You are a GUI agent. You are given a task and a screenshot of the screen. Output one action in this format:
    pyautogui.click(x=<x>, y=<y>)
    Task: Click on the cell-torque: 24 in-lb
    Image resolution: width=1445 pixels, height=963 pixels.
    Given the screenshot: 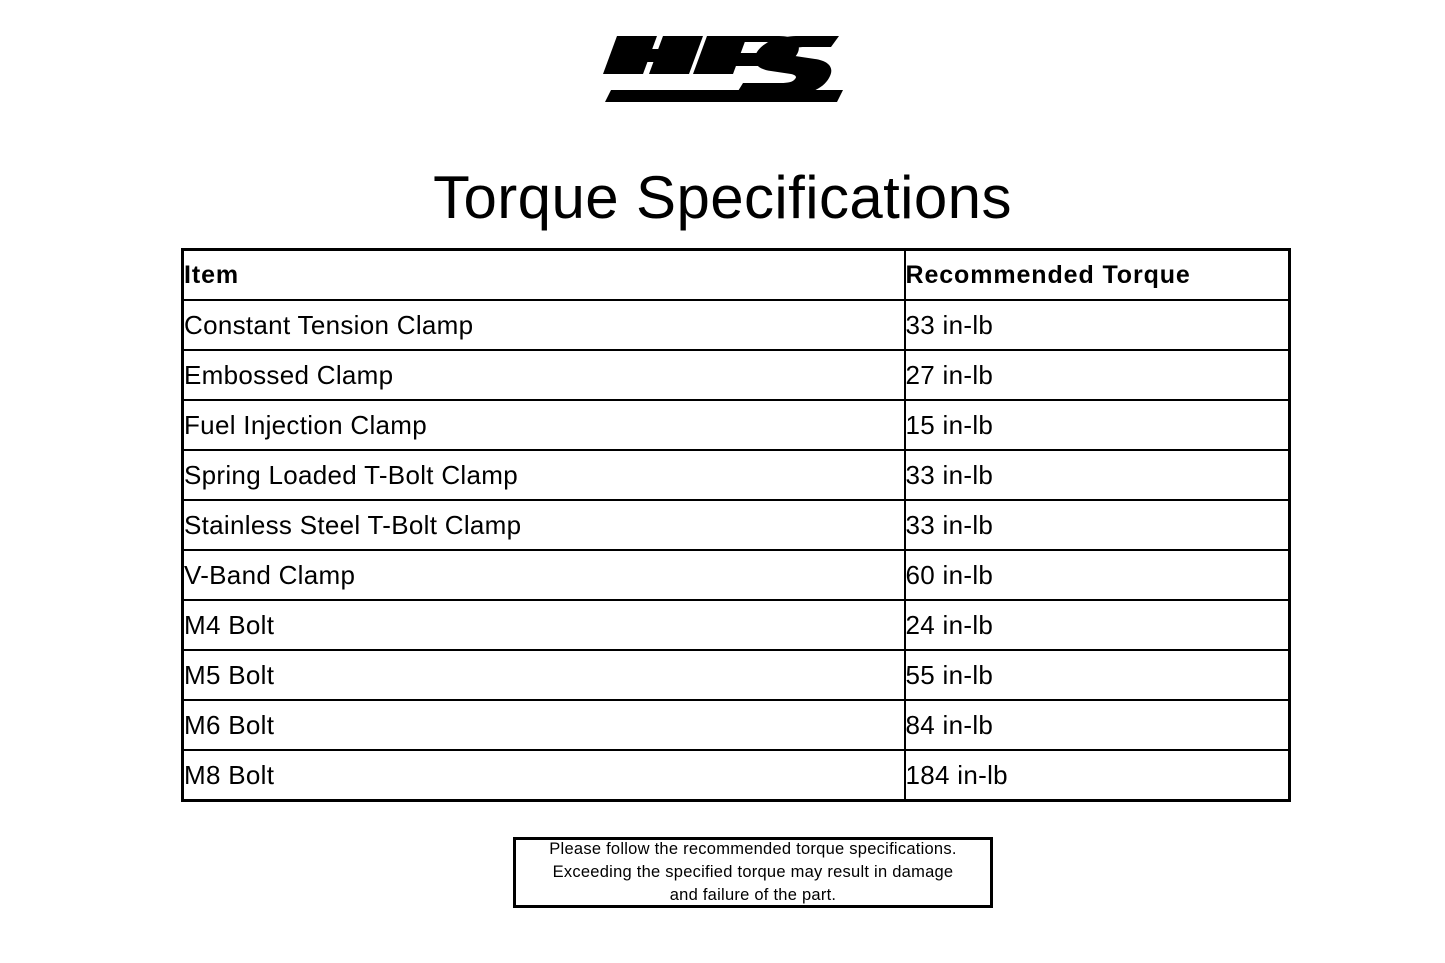 What is the action you would take?
    pyautogui.click(x=1097, y=625)
    